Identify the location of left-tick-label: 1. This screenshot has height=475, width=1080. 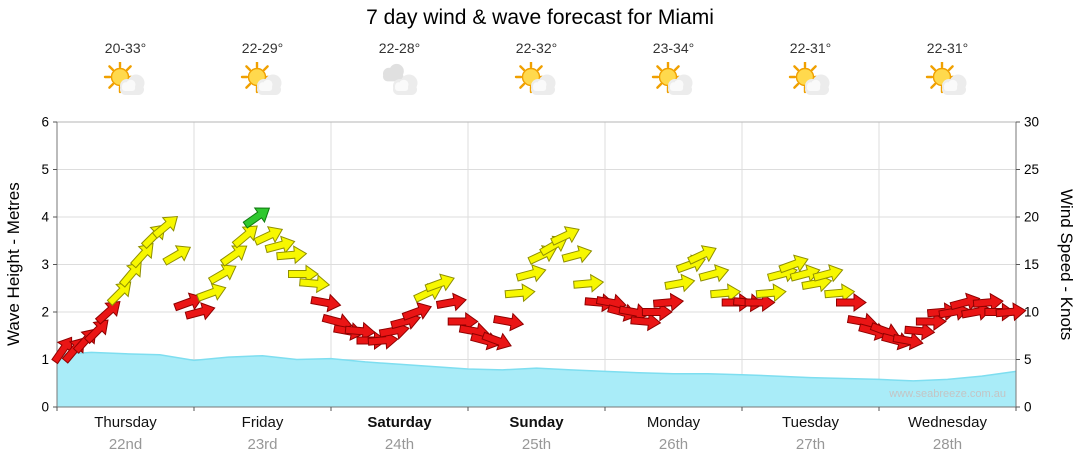
(45, 359).